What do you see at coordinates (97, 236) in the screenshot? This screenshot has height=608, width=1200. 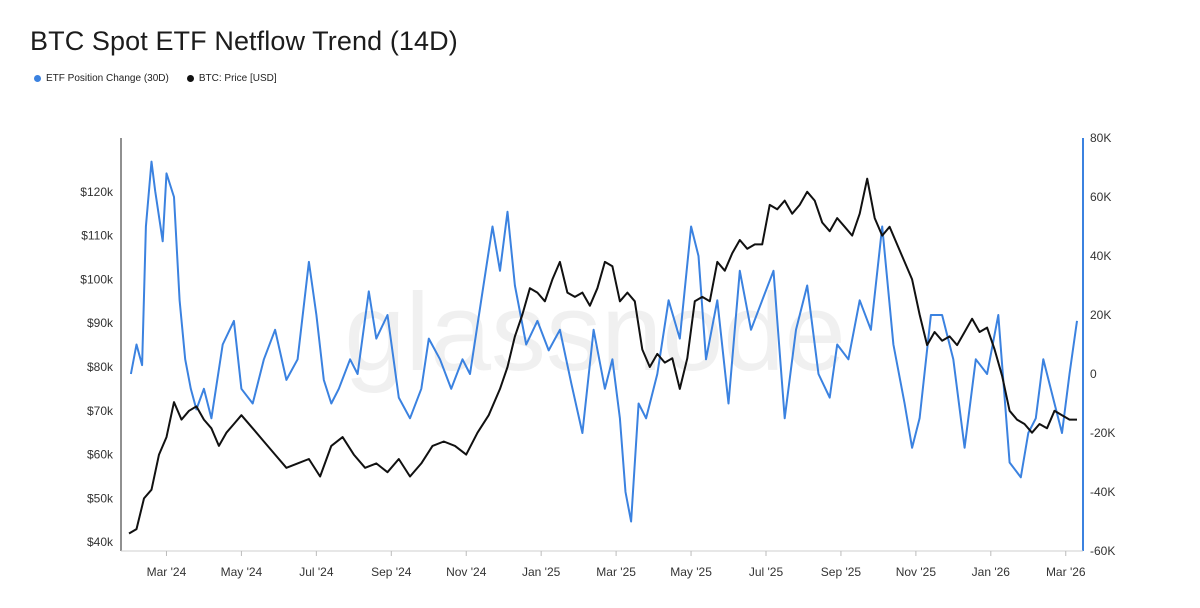 I see `y-left-tick-label: $110k` at bounding box center [97, 236].